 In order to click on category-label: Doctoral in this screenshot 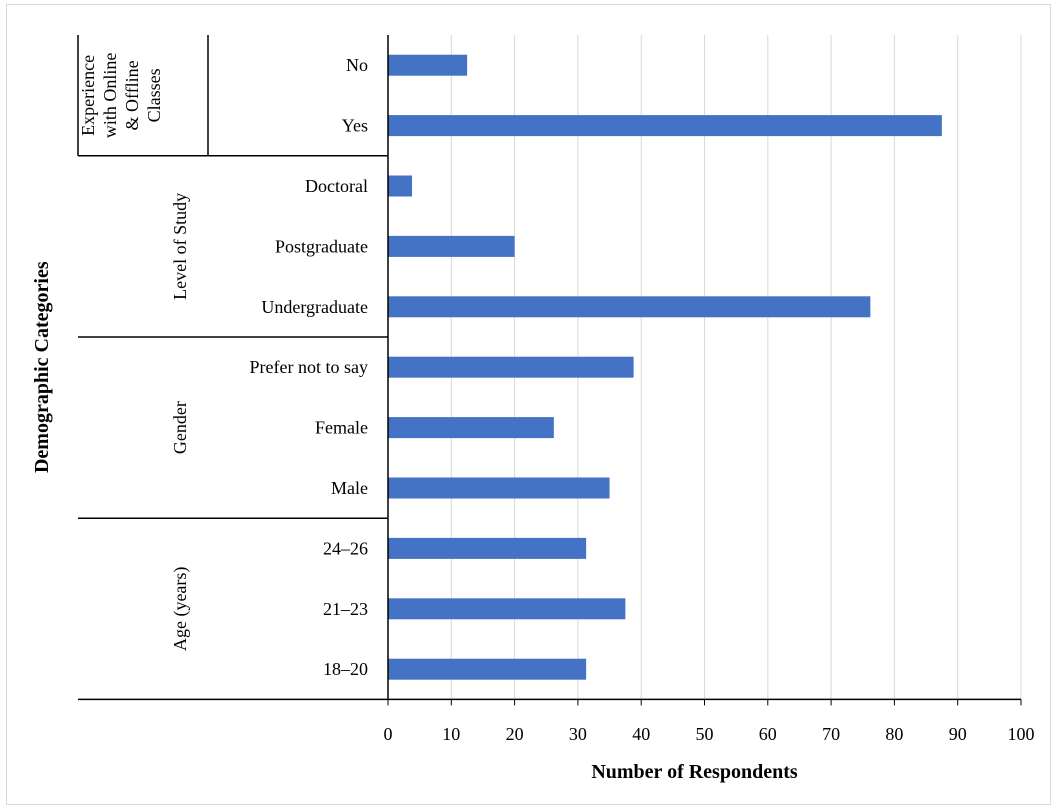, I will do `click(336, 186)`.